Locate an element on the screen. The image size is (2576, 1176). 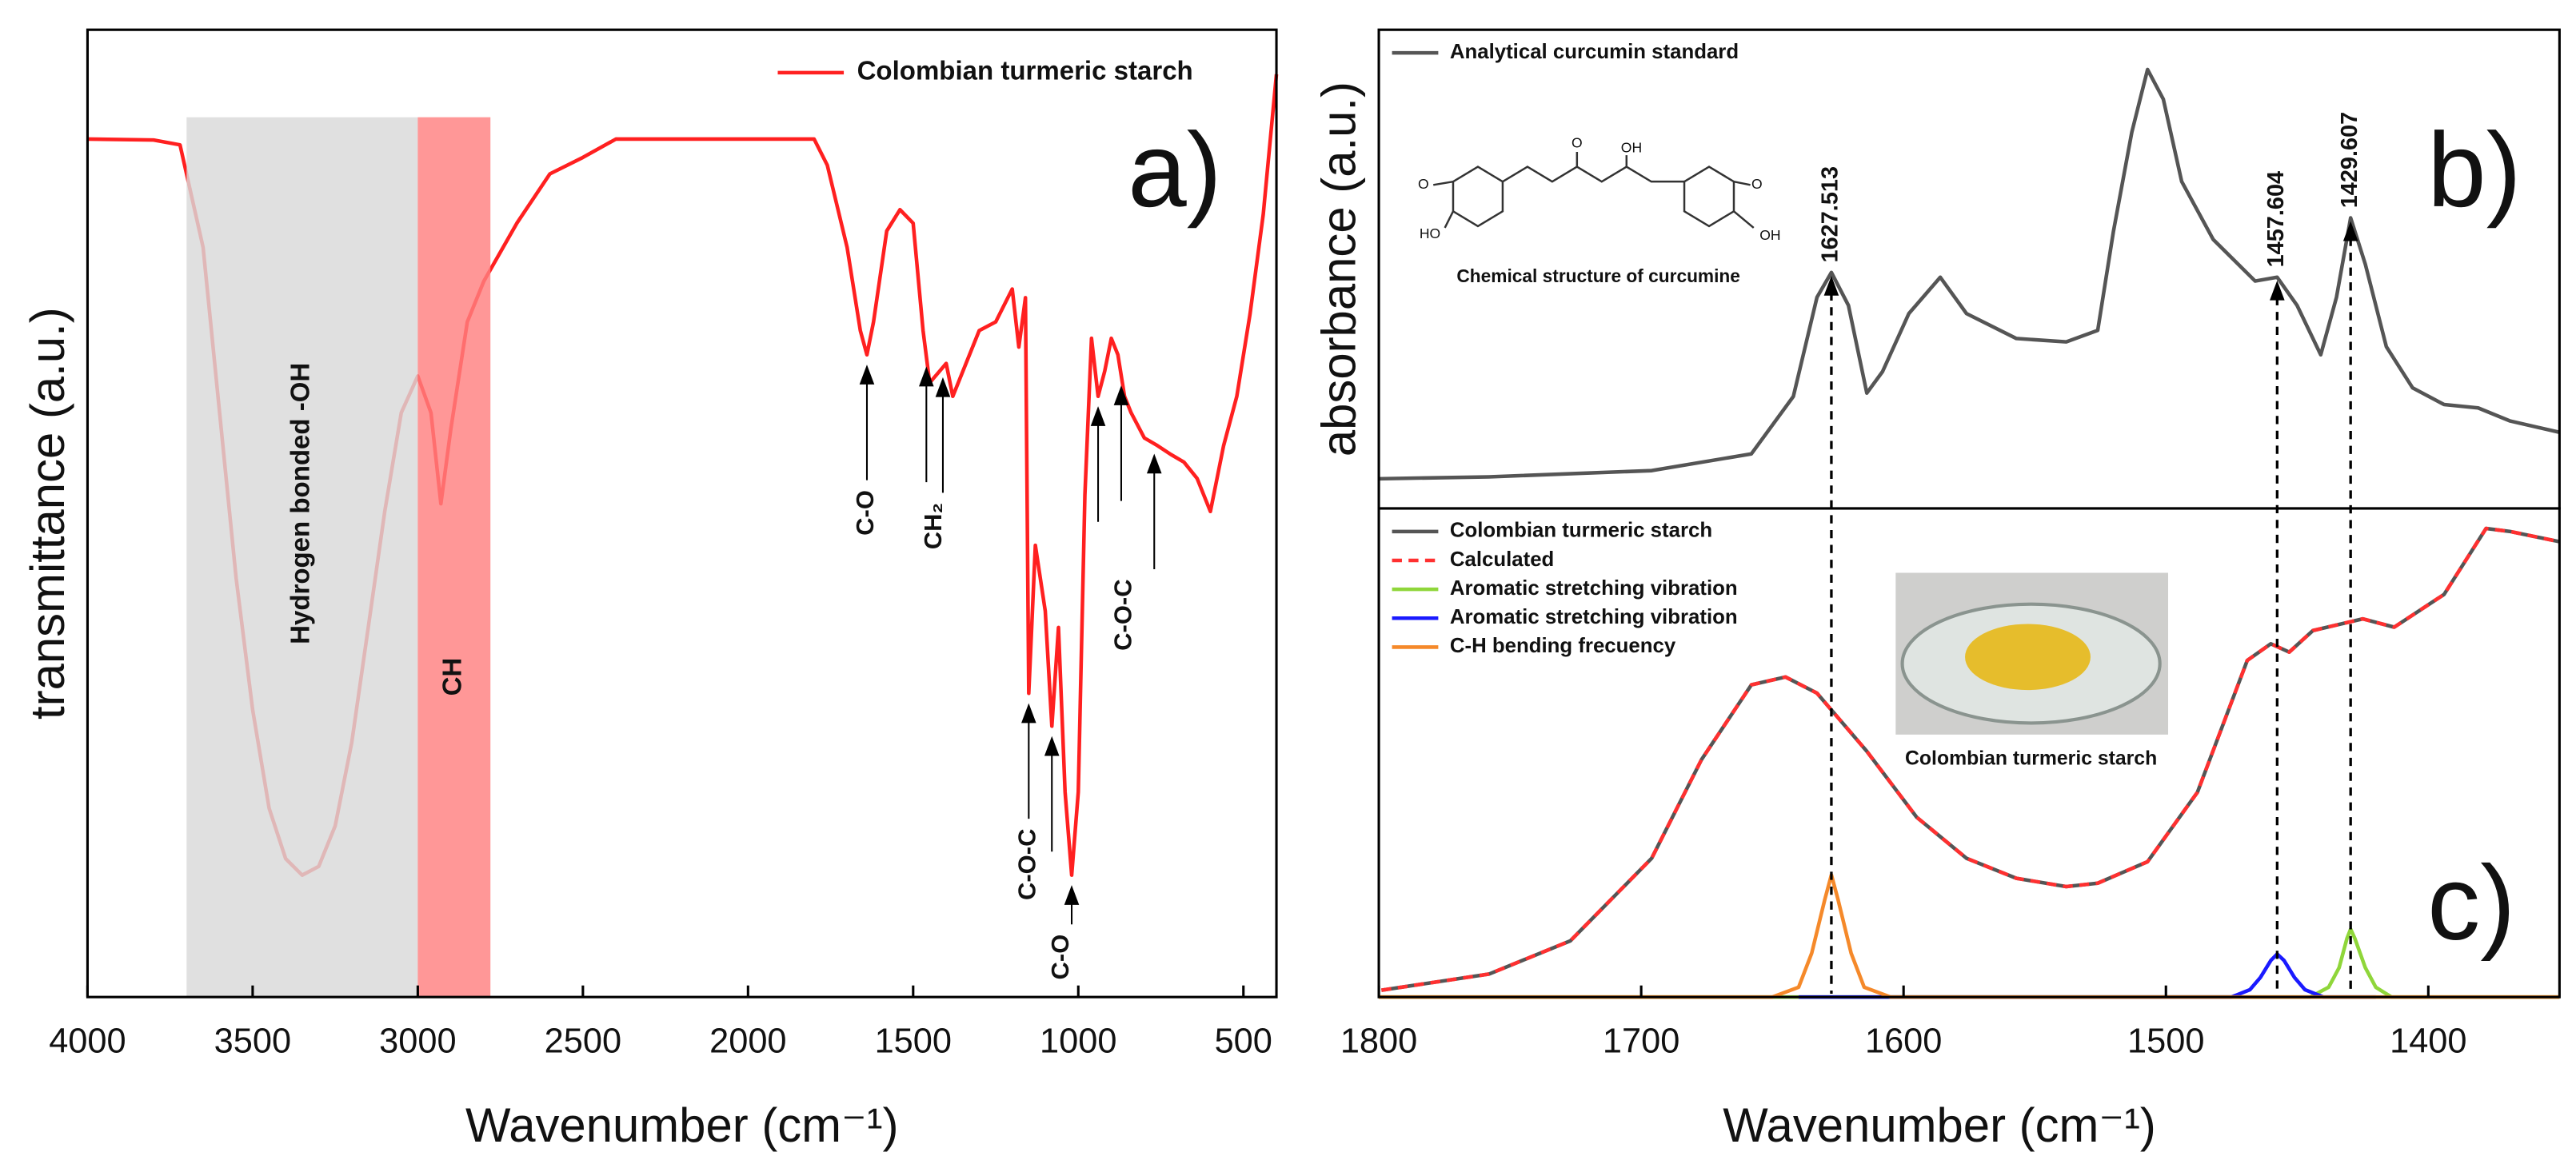
photo is located at coordinates (2032, 653).